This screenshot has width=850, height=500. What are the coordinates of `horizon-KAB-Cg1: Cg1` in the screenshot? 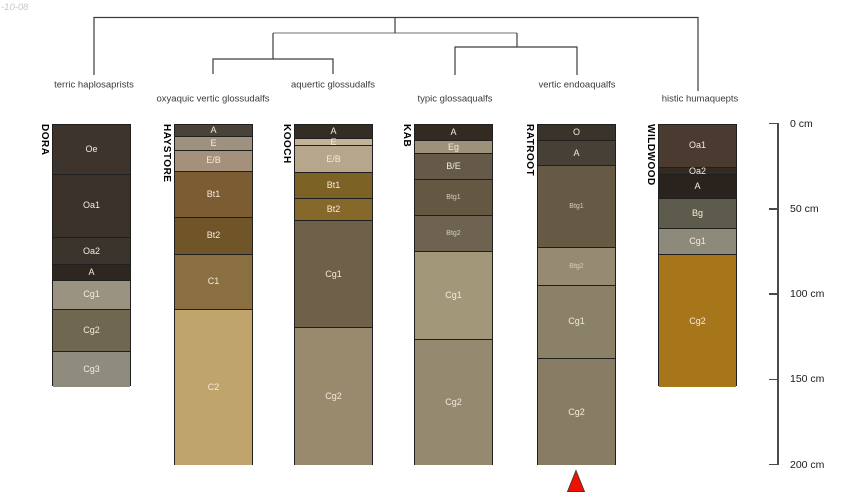 It's located at (453, 295).